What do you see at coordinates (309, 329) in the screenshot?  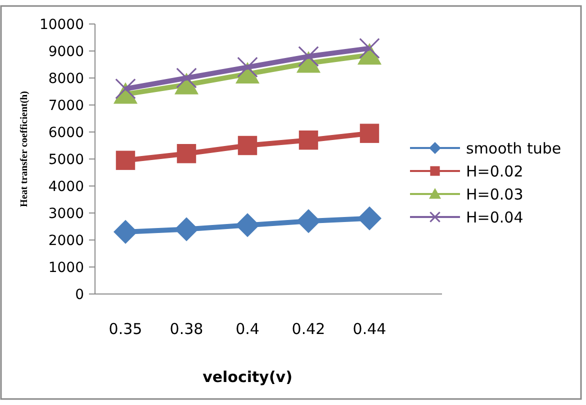 I see `x-tick-label: 0.42` at bounding box center [309, 329].